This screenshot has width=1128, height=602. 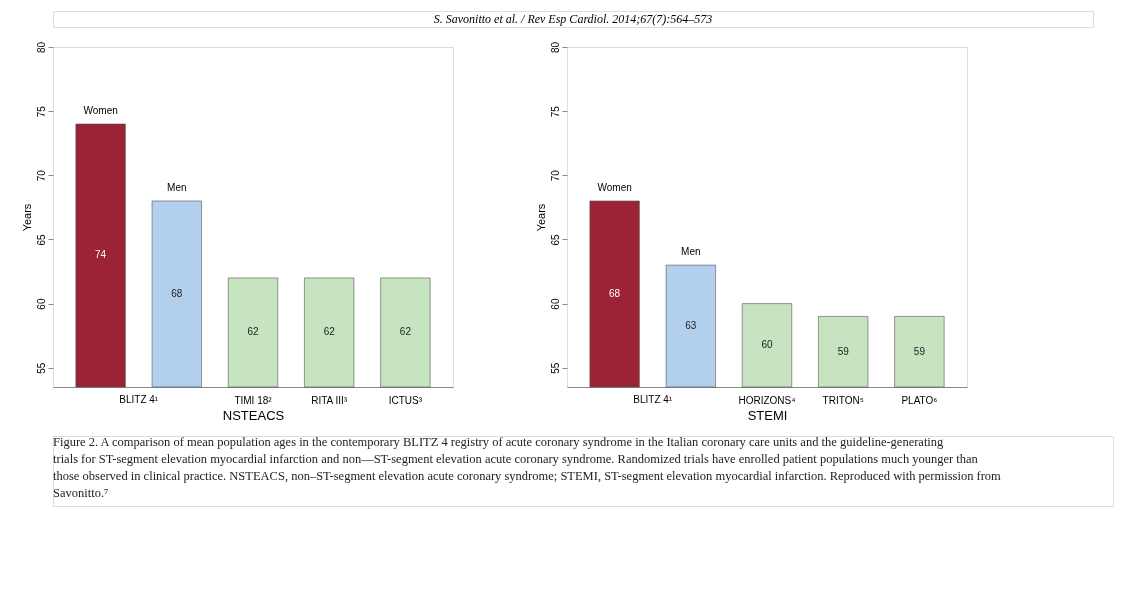 What do you see at coordinates (919, 400) in the screenshot?
I see `x-tick-label: PLATO⁶` at bounding box center [919, 400].